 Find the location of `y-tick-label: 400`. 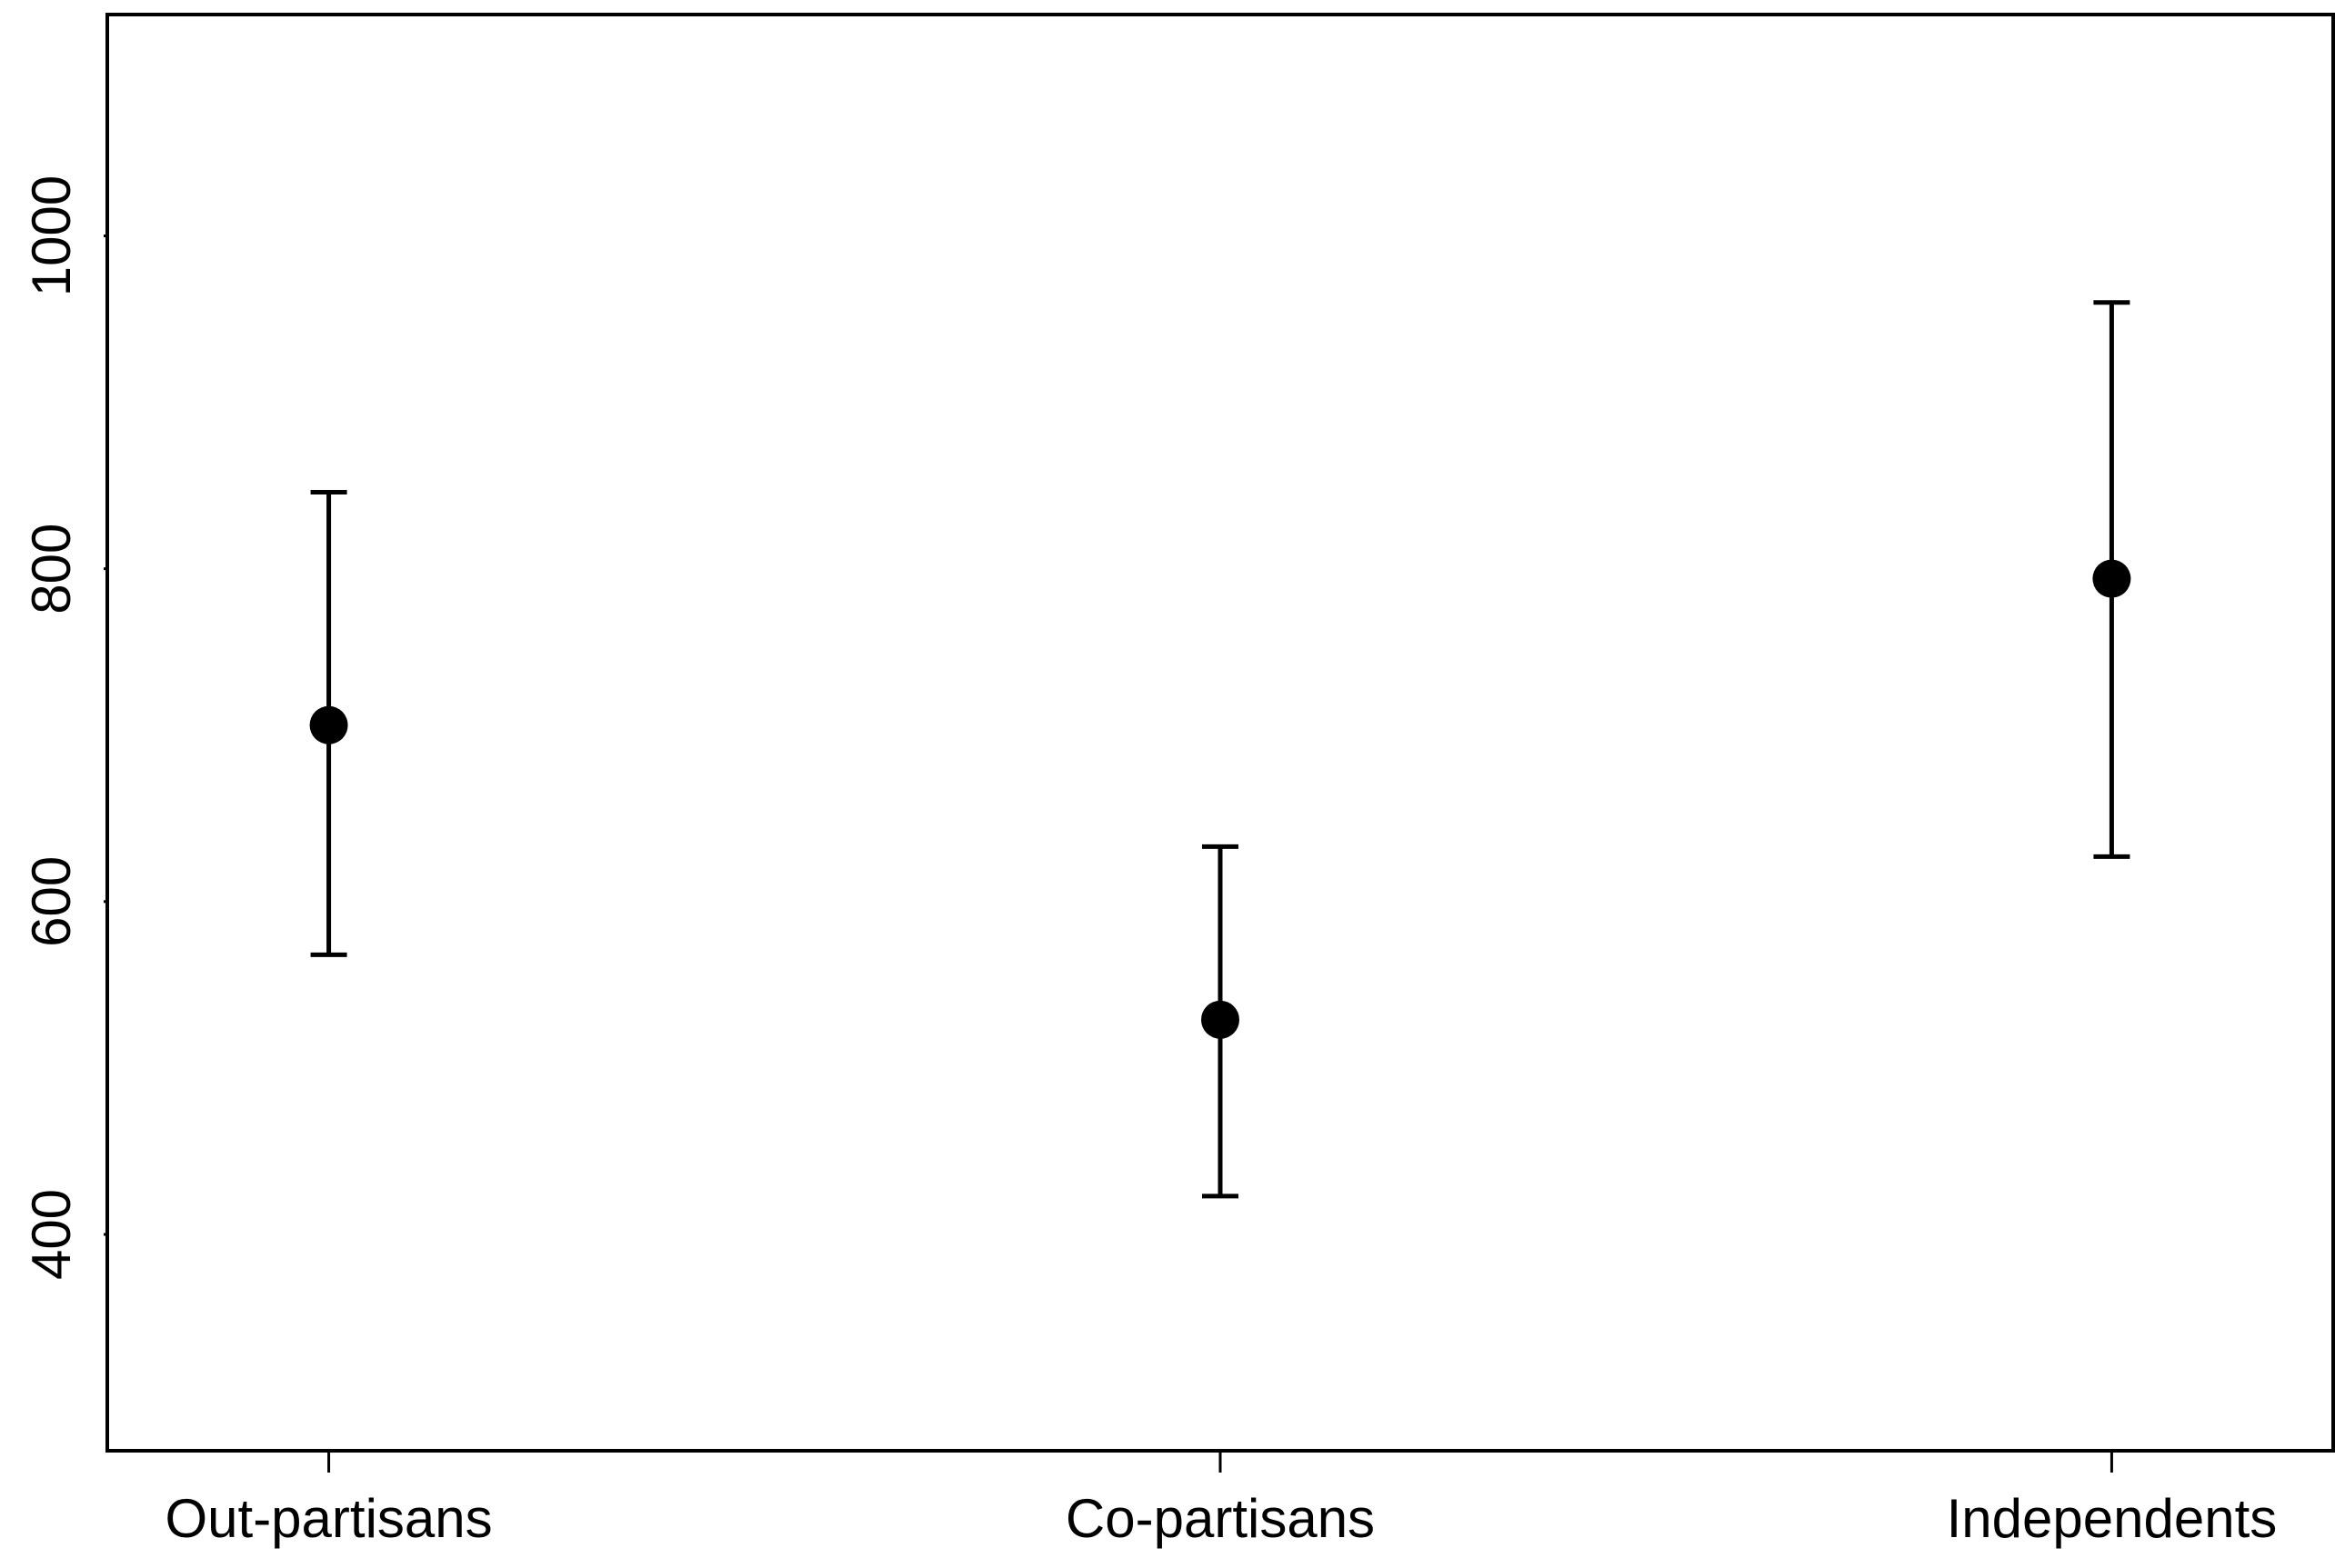

y-tick-label: 400 is located at coordinates (51, 1235).